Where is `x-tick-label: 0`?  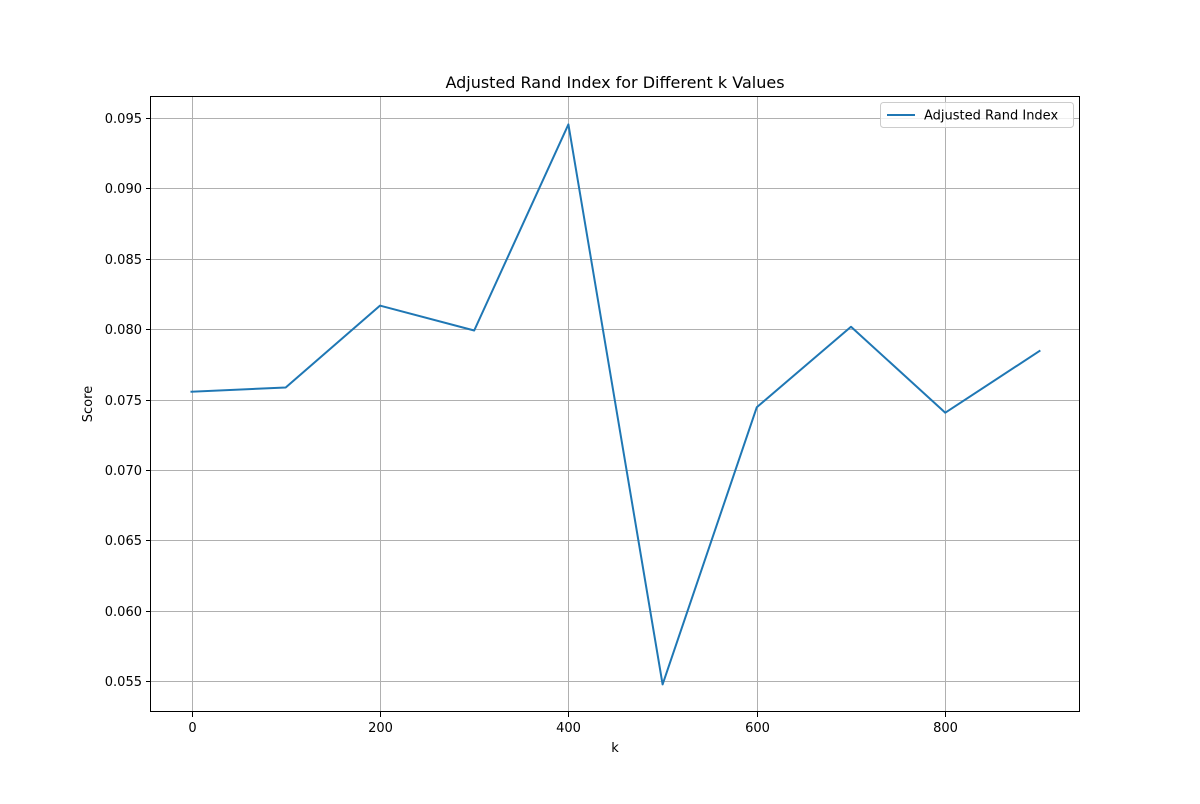 x-tick-label: 0 is located at coordinates (192, 728).